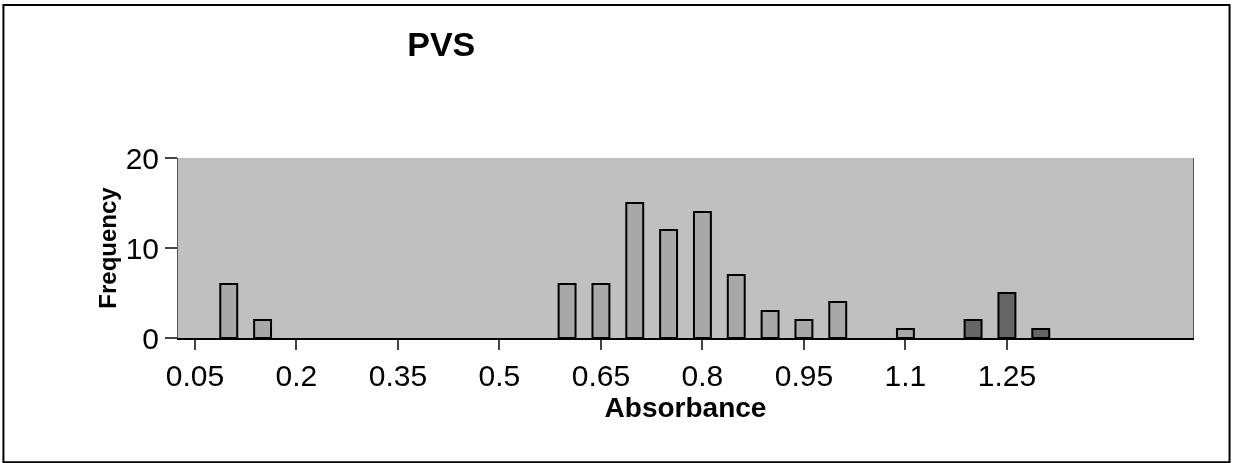  I want to click on x-tick-label: 0.8, so click(702, 375).